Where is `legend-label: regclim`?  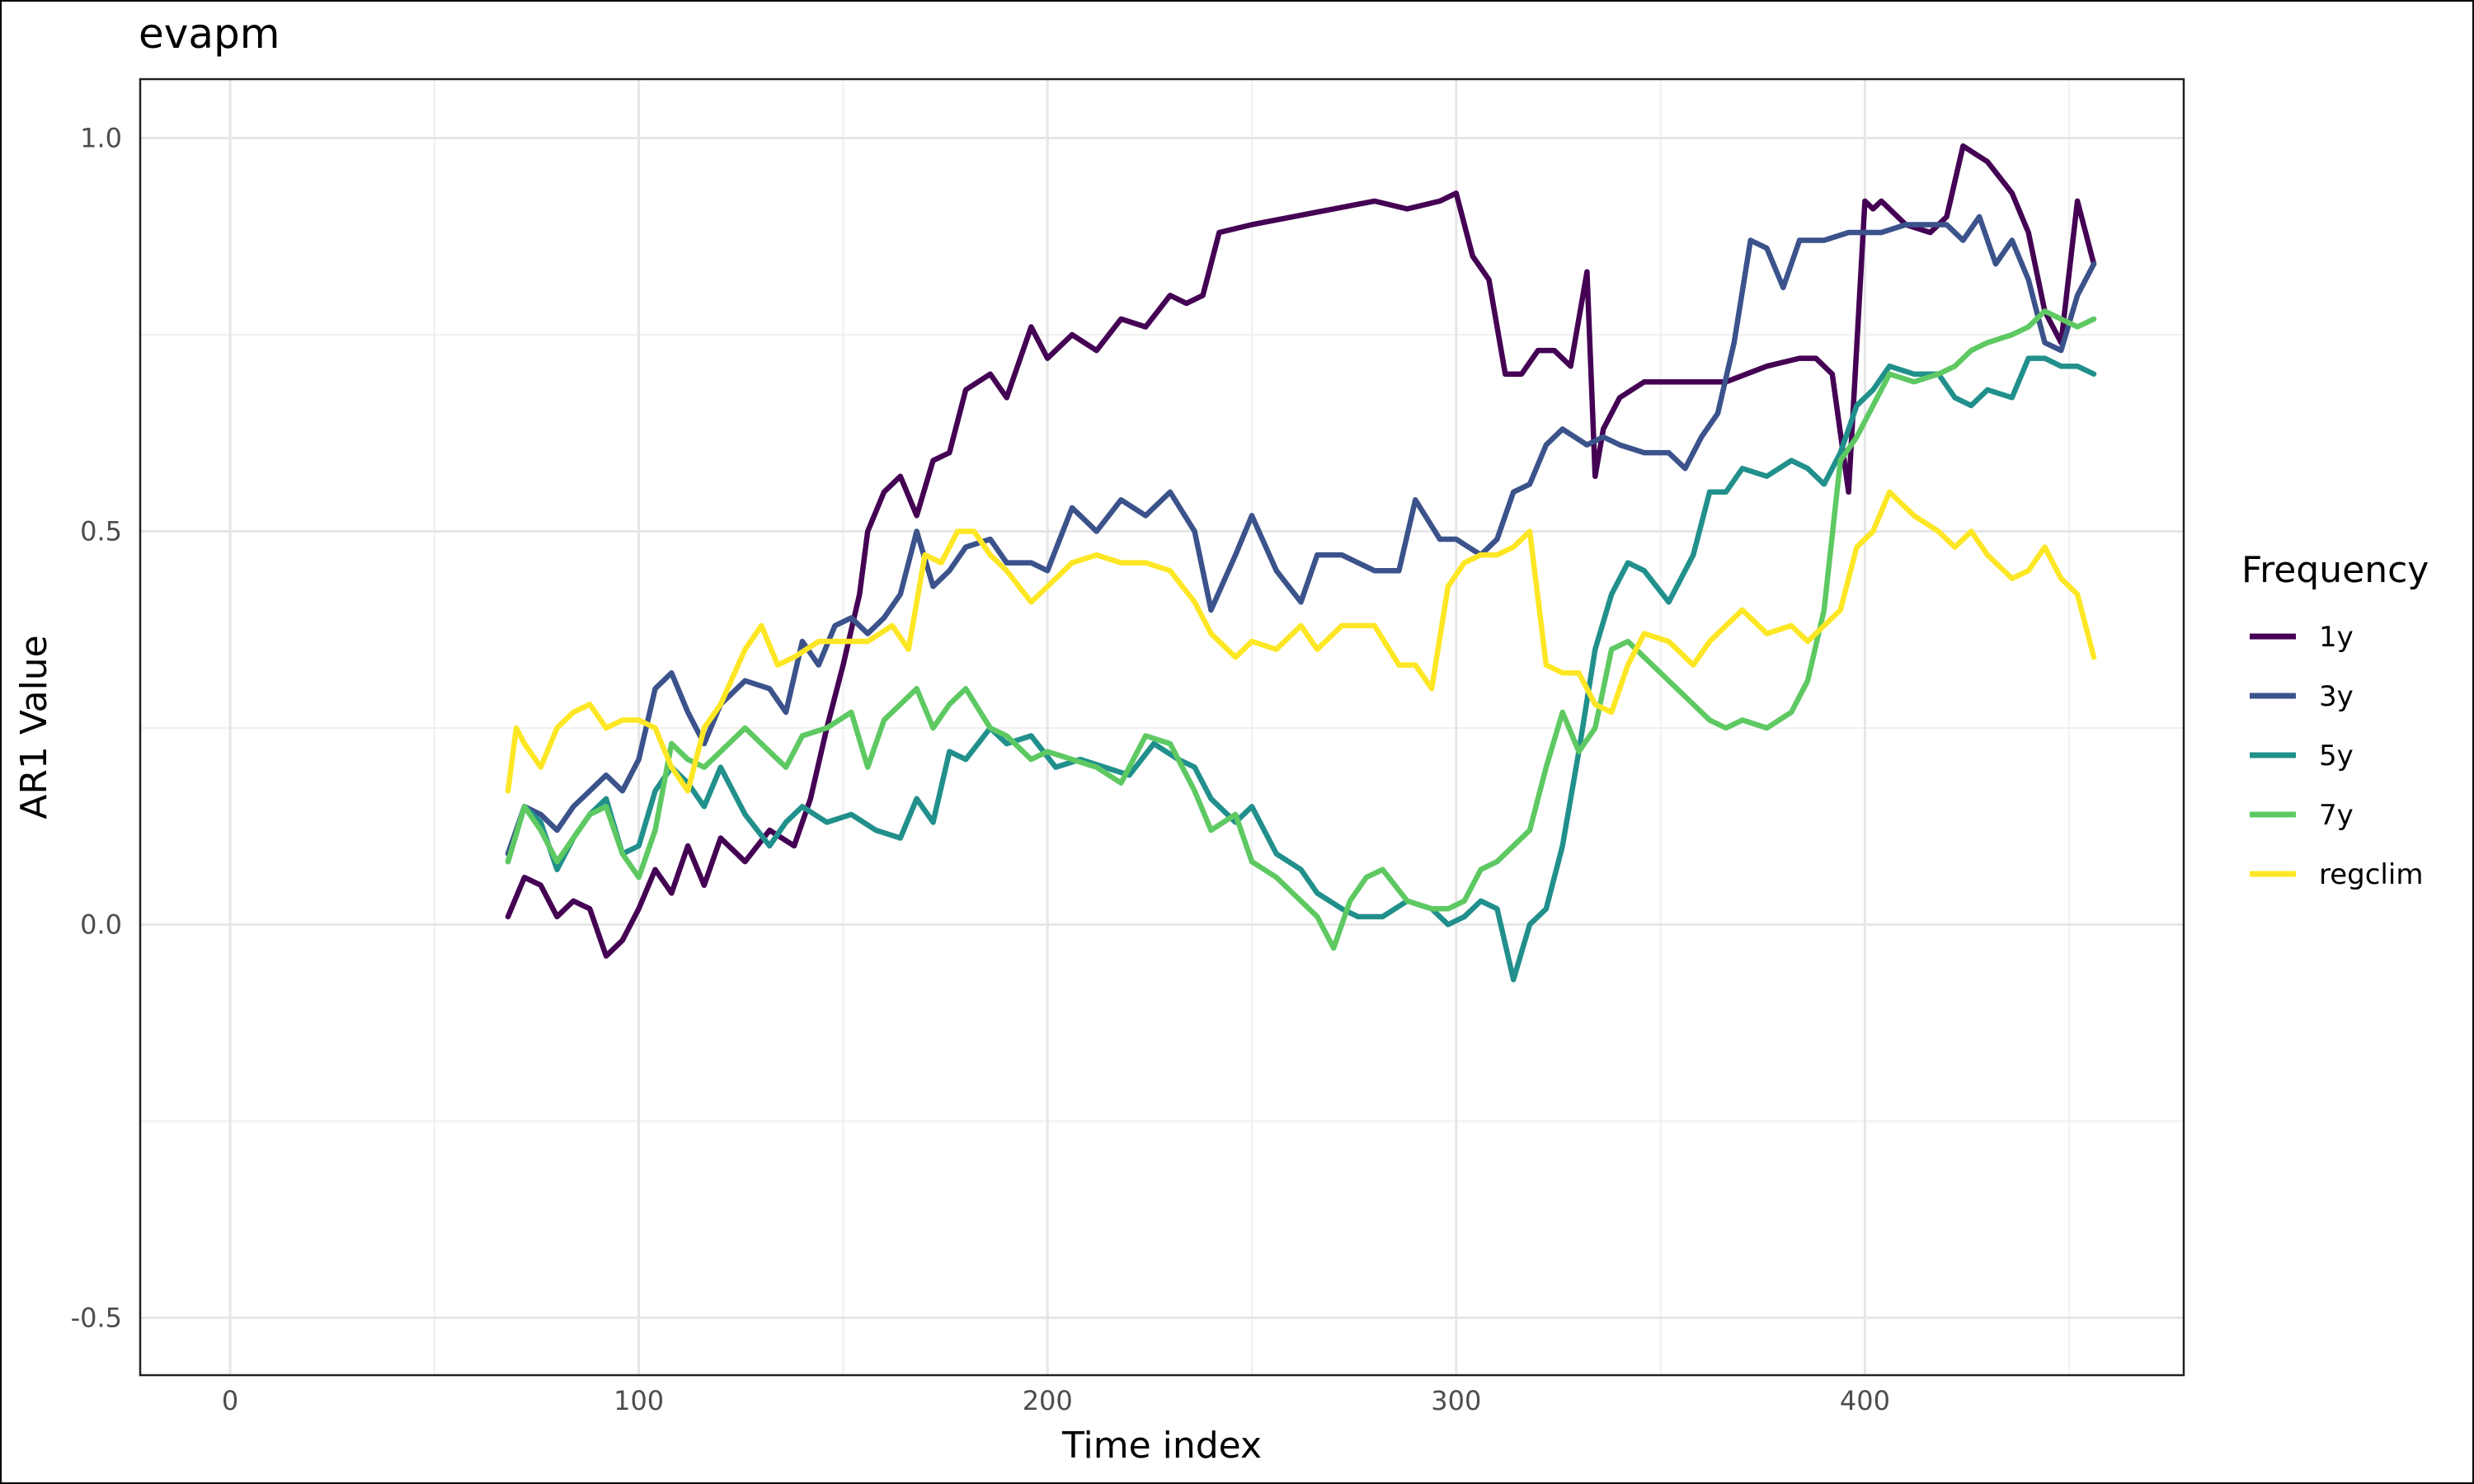
legend-label: regclim is located at coordinates (2371, 874).